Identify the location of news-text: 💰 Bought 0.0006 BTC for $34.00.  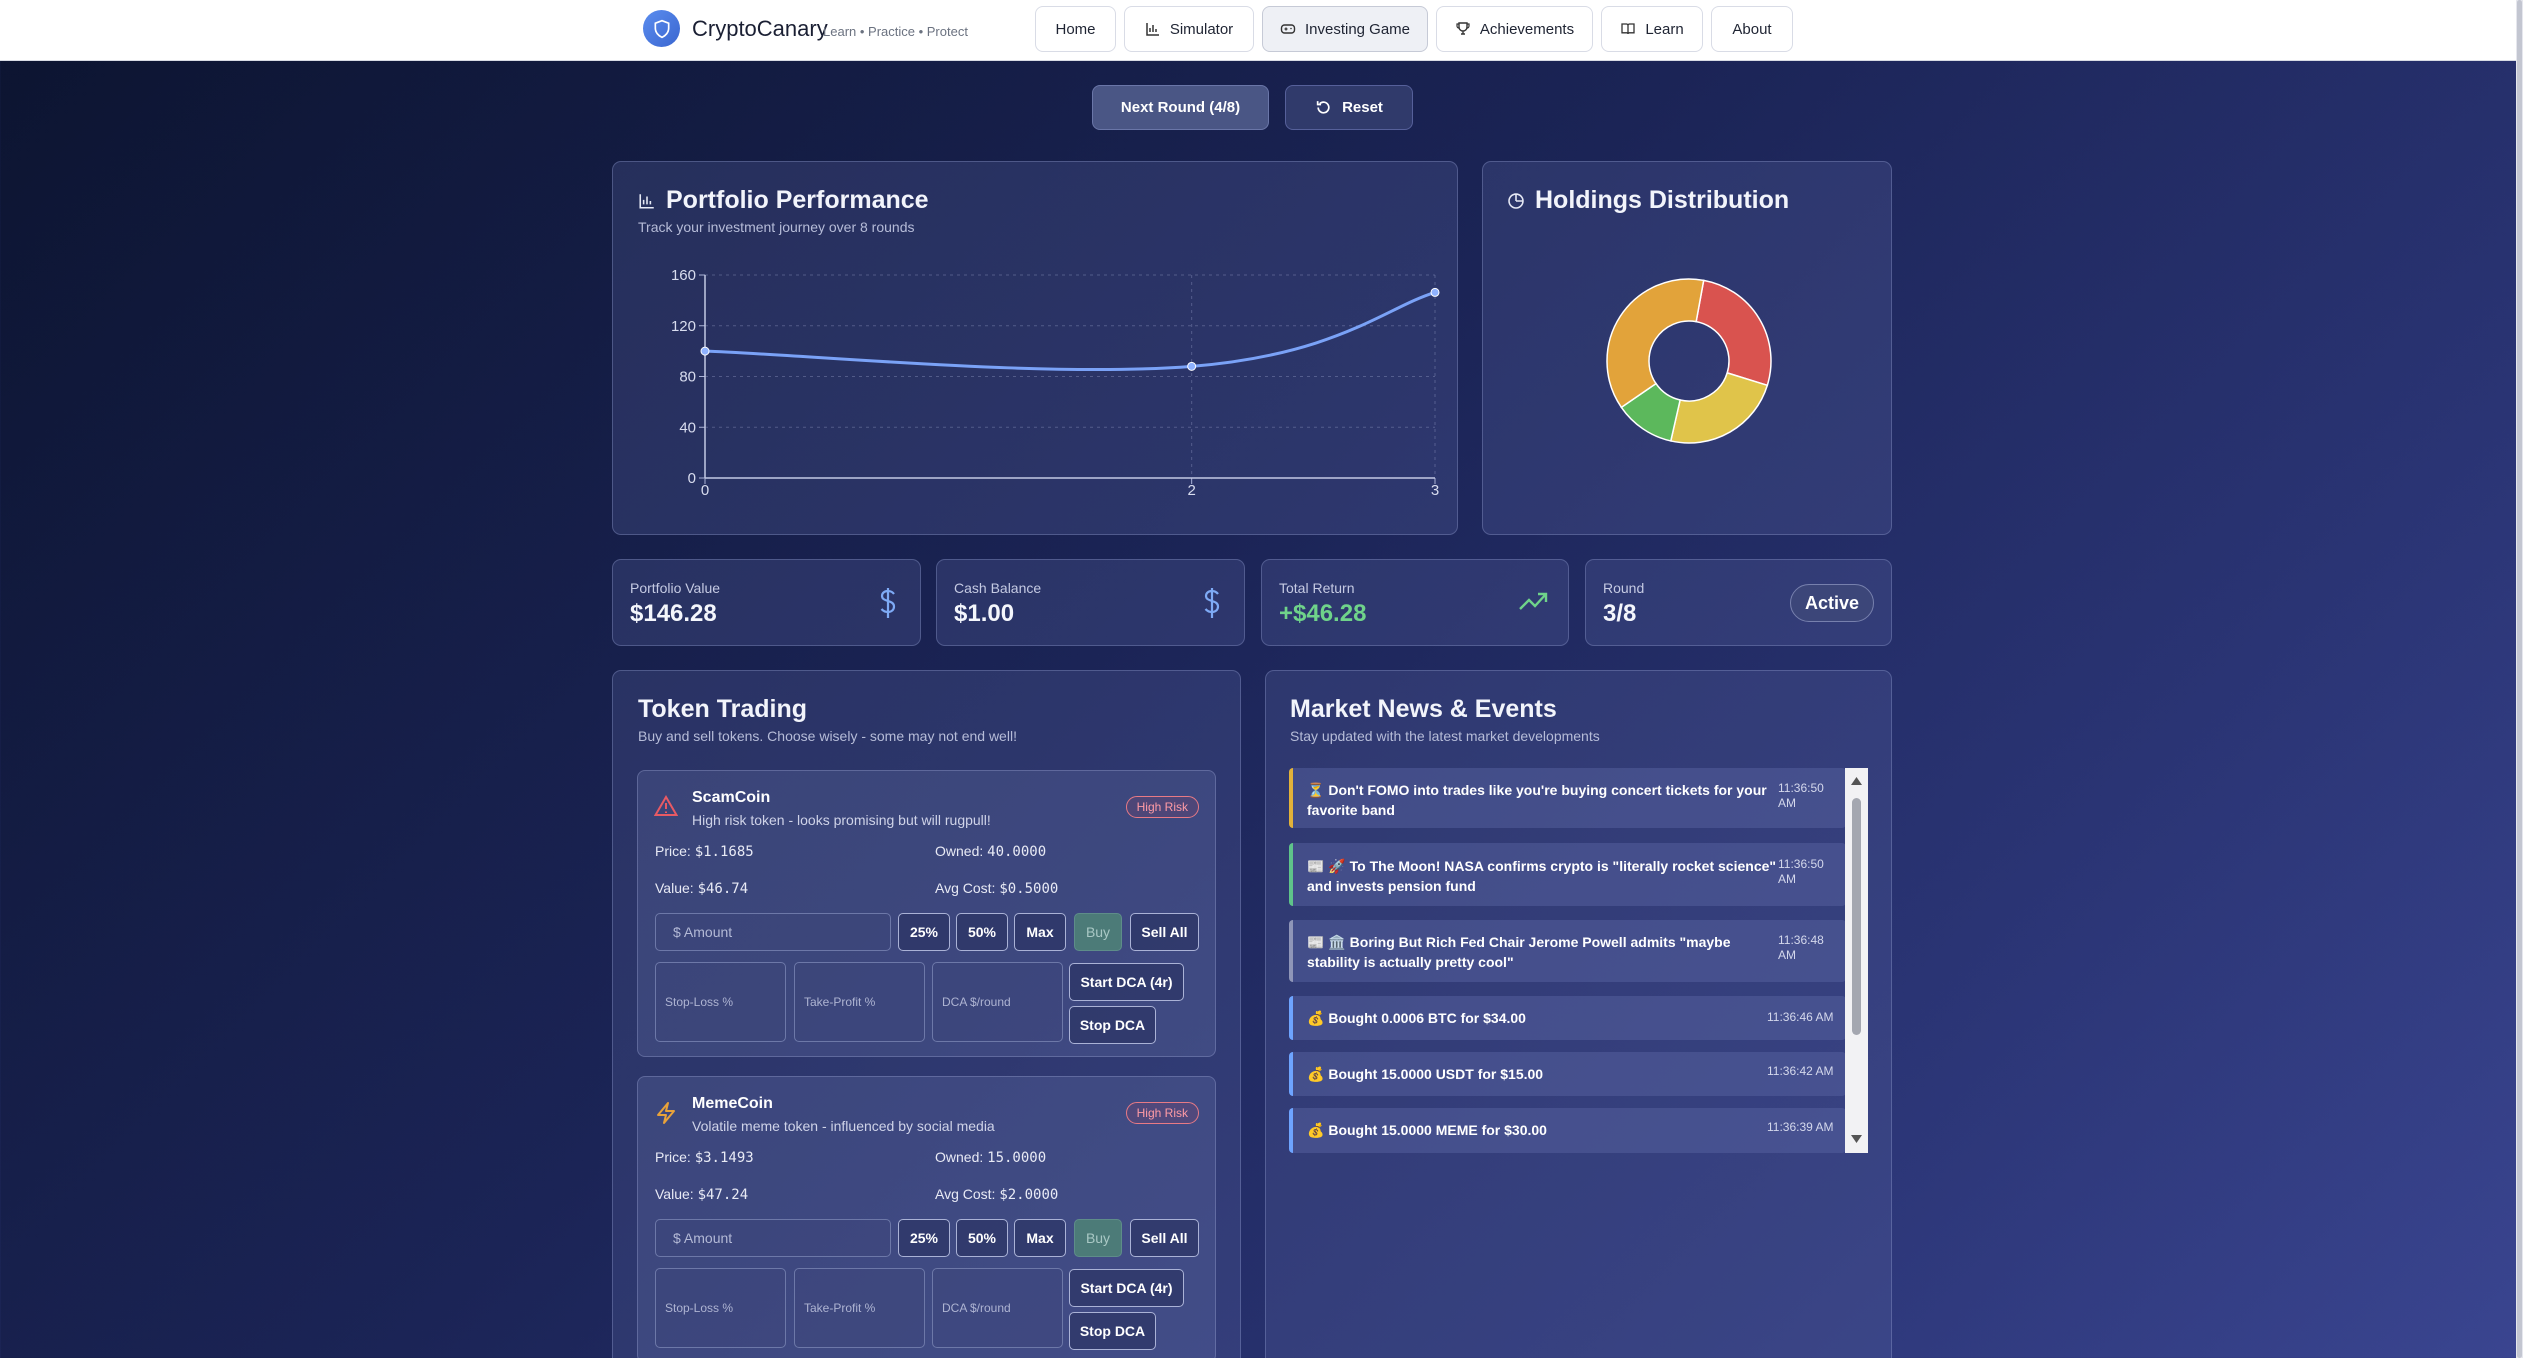
(1542, 1018).